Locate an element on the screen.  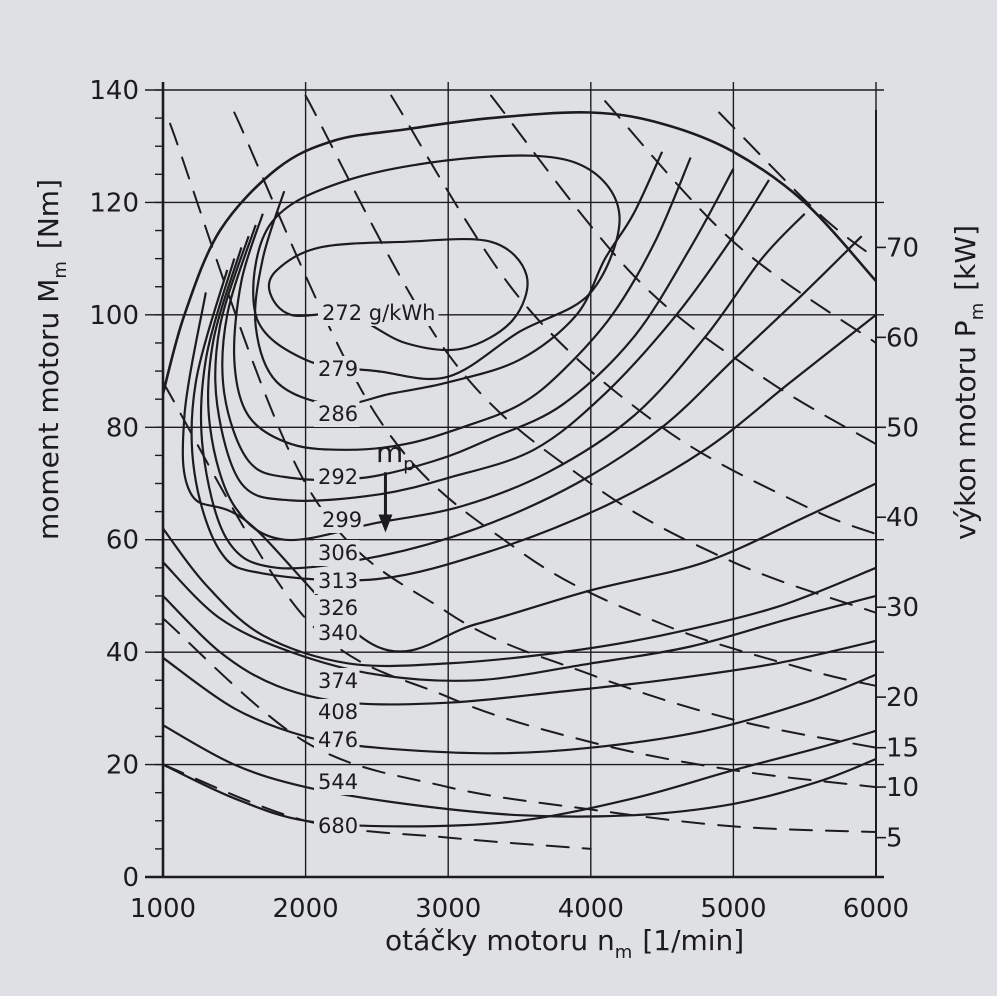
contour-label: 292 is located at coordinates (338, 477).